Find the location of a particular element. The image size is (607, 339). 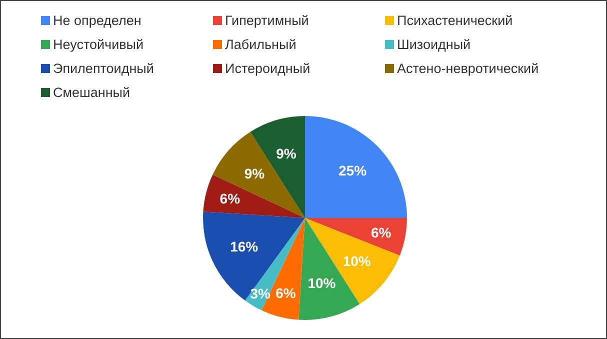

legend-label: Не определен is located at coordinates (97, 20).